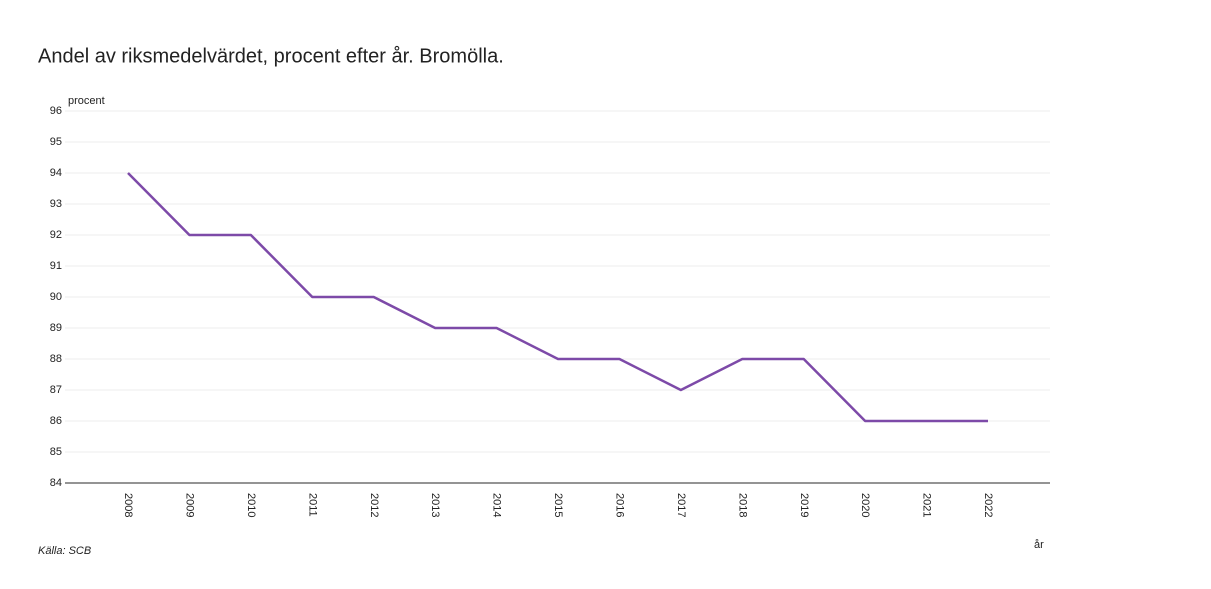 The image size is (1211, 589). I want to click on x-tick-label: 2022, so click(988, 505).